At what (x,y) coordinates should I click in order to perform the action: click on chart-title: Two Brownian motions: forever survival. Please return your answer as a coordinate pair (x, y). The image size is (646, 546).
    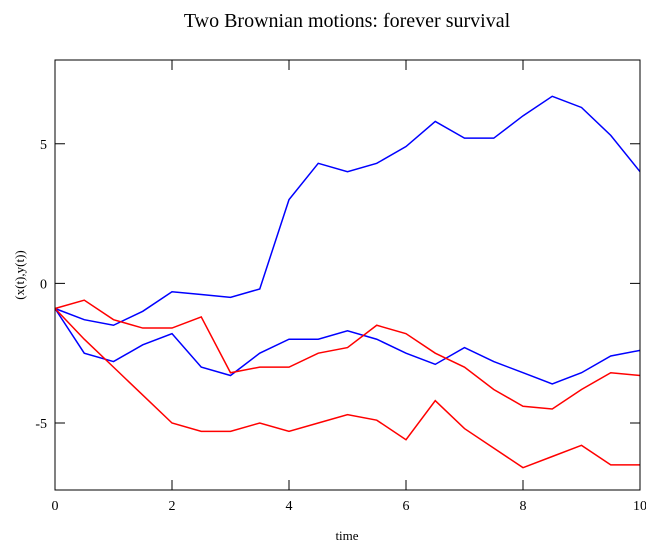
    Looking at the image, I should click on (347, 21).